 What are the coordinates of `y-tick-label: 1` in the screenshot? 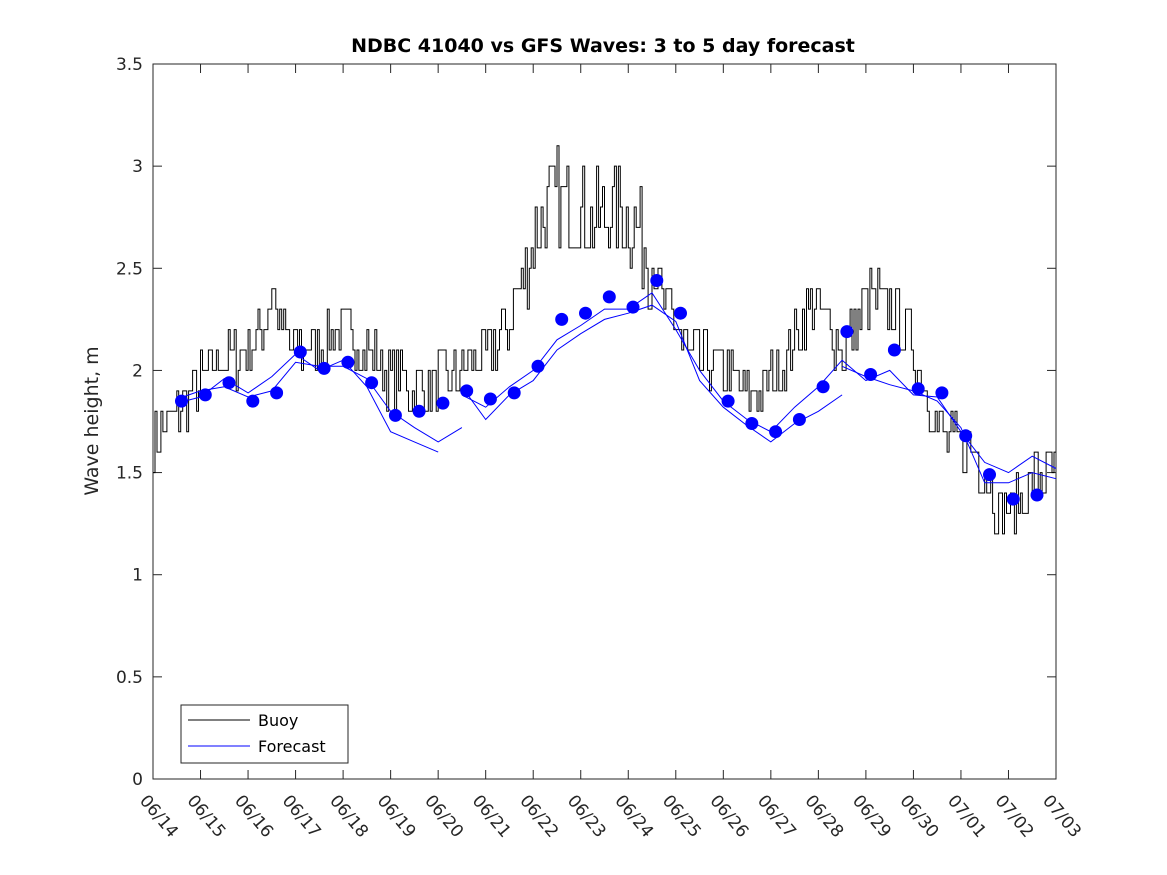 It's located at (137, 576).